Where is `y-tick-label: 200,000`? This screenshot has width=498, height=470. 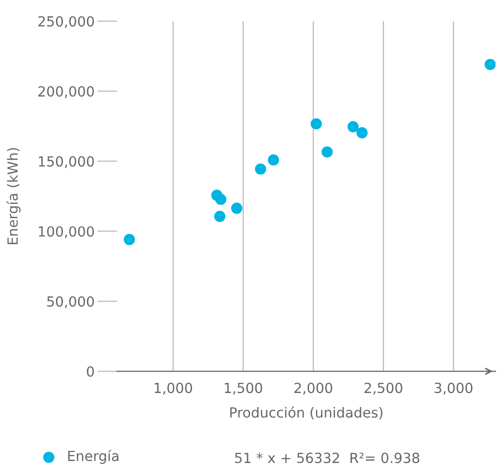 y-tick-label: 200,000 is located at coordinates (66, 92).